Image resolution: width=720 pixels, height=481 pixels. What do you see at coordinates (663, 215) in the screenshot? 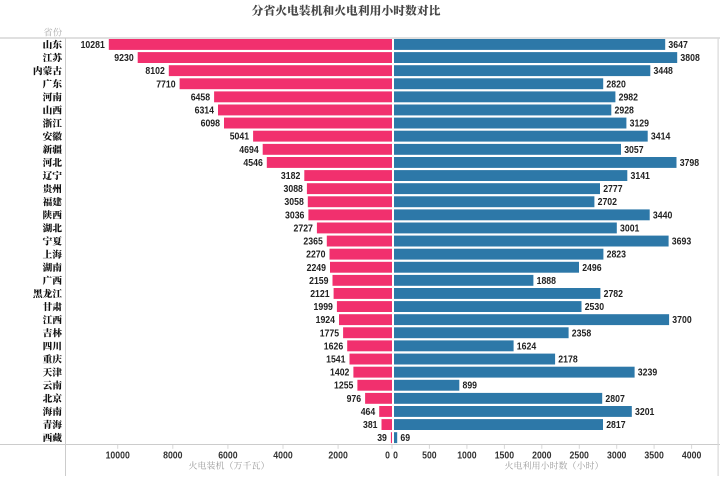
I see `svg-text: 3440` at bounding box center [663, 215].